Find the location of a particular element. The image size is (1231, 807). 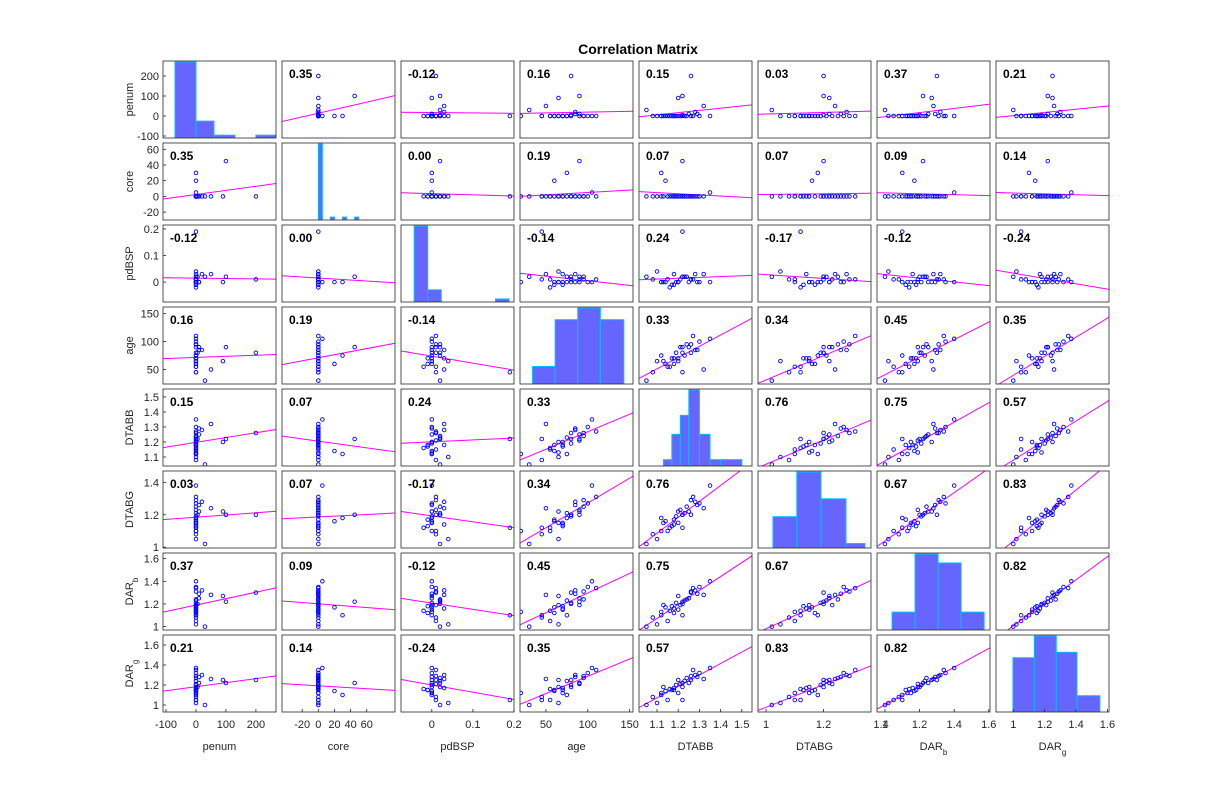

y-tick-label: 0.2 is located at coordinates (151, 230).